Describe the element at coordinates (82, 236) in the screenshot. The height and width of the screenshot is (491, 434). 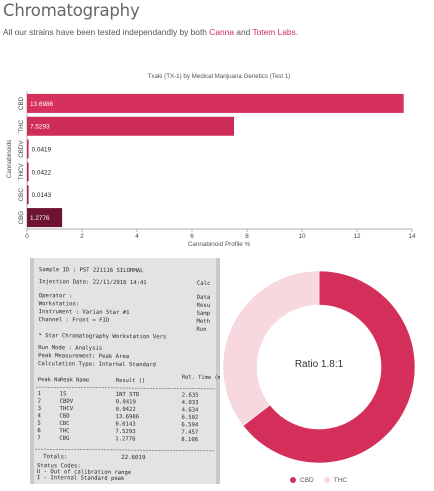
I see `x-tick-label-2: 2` at that location.